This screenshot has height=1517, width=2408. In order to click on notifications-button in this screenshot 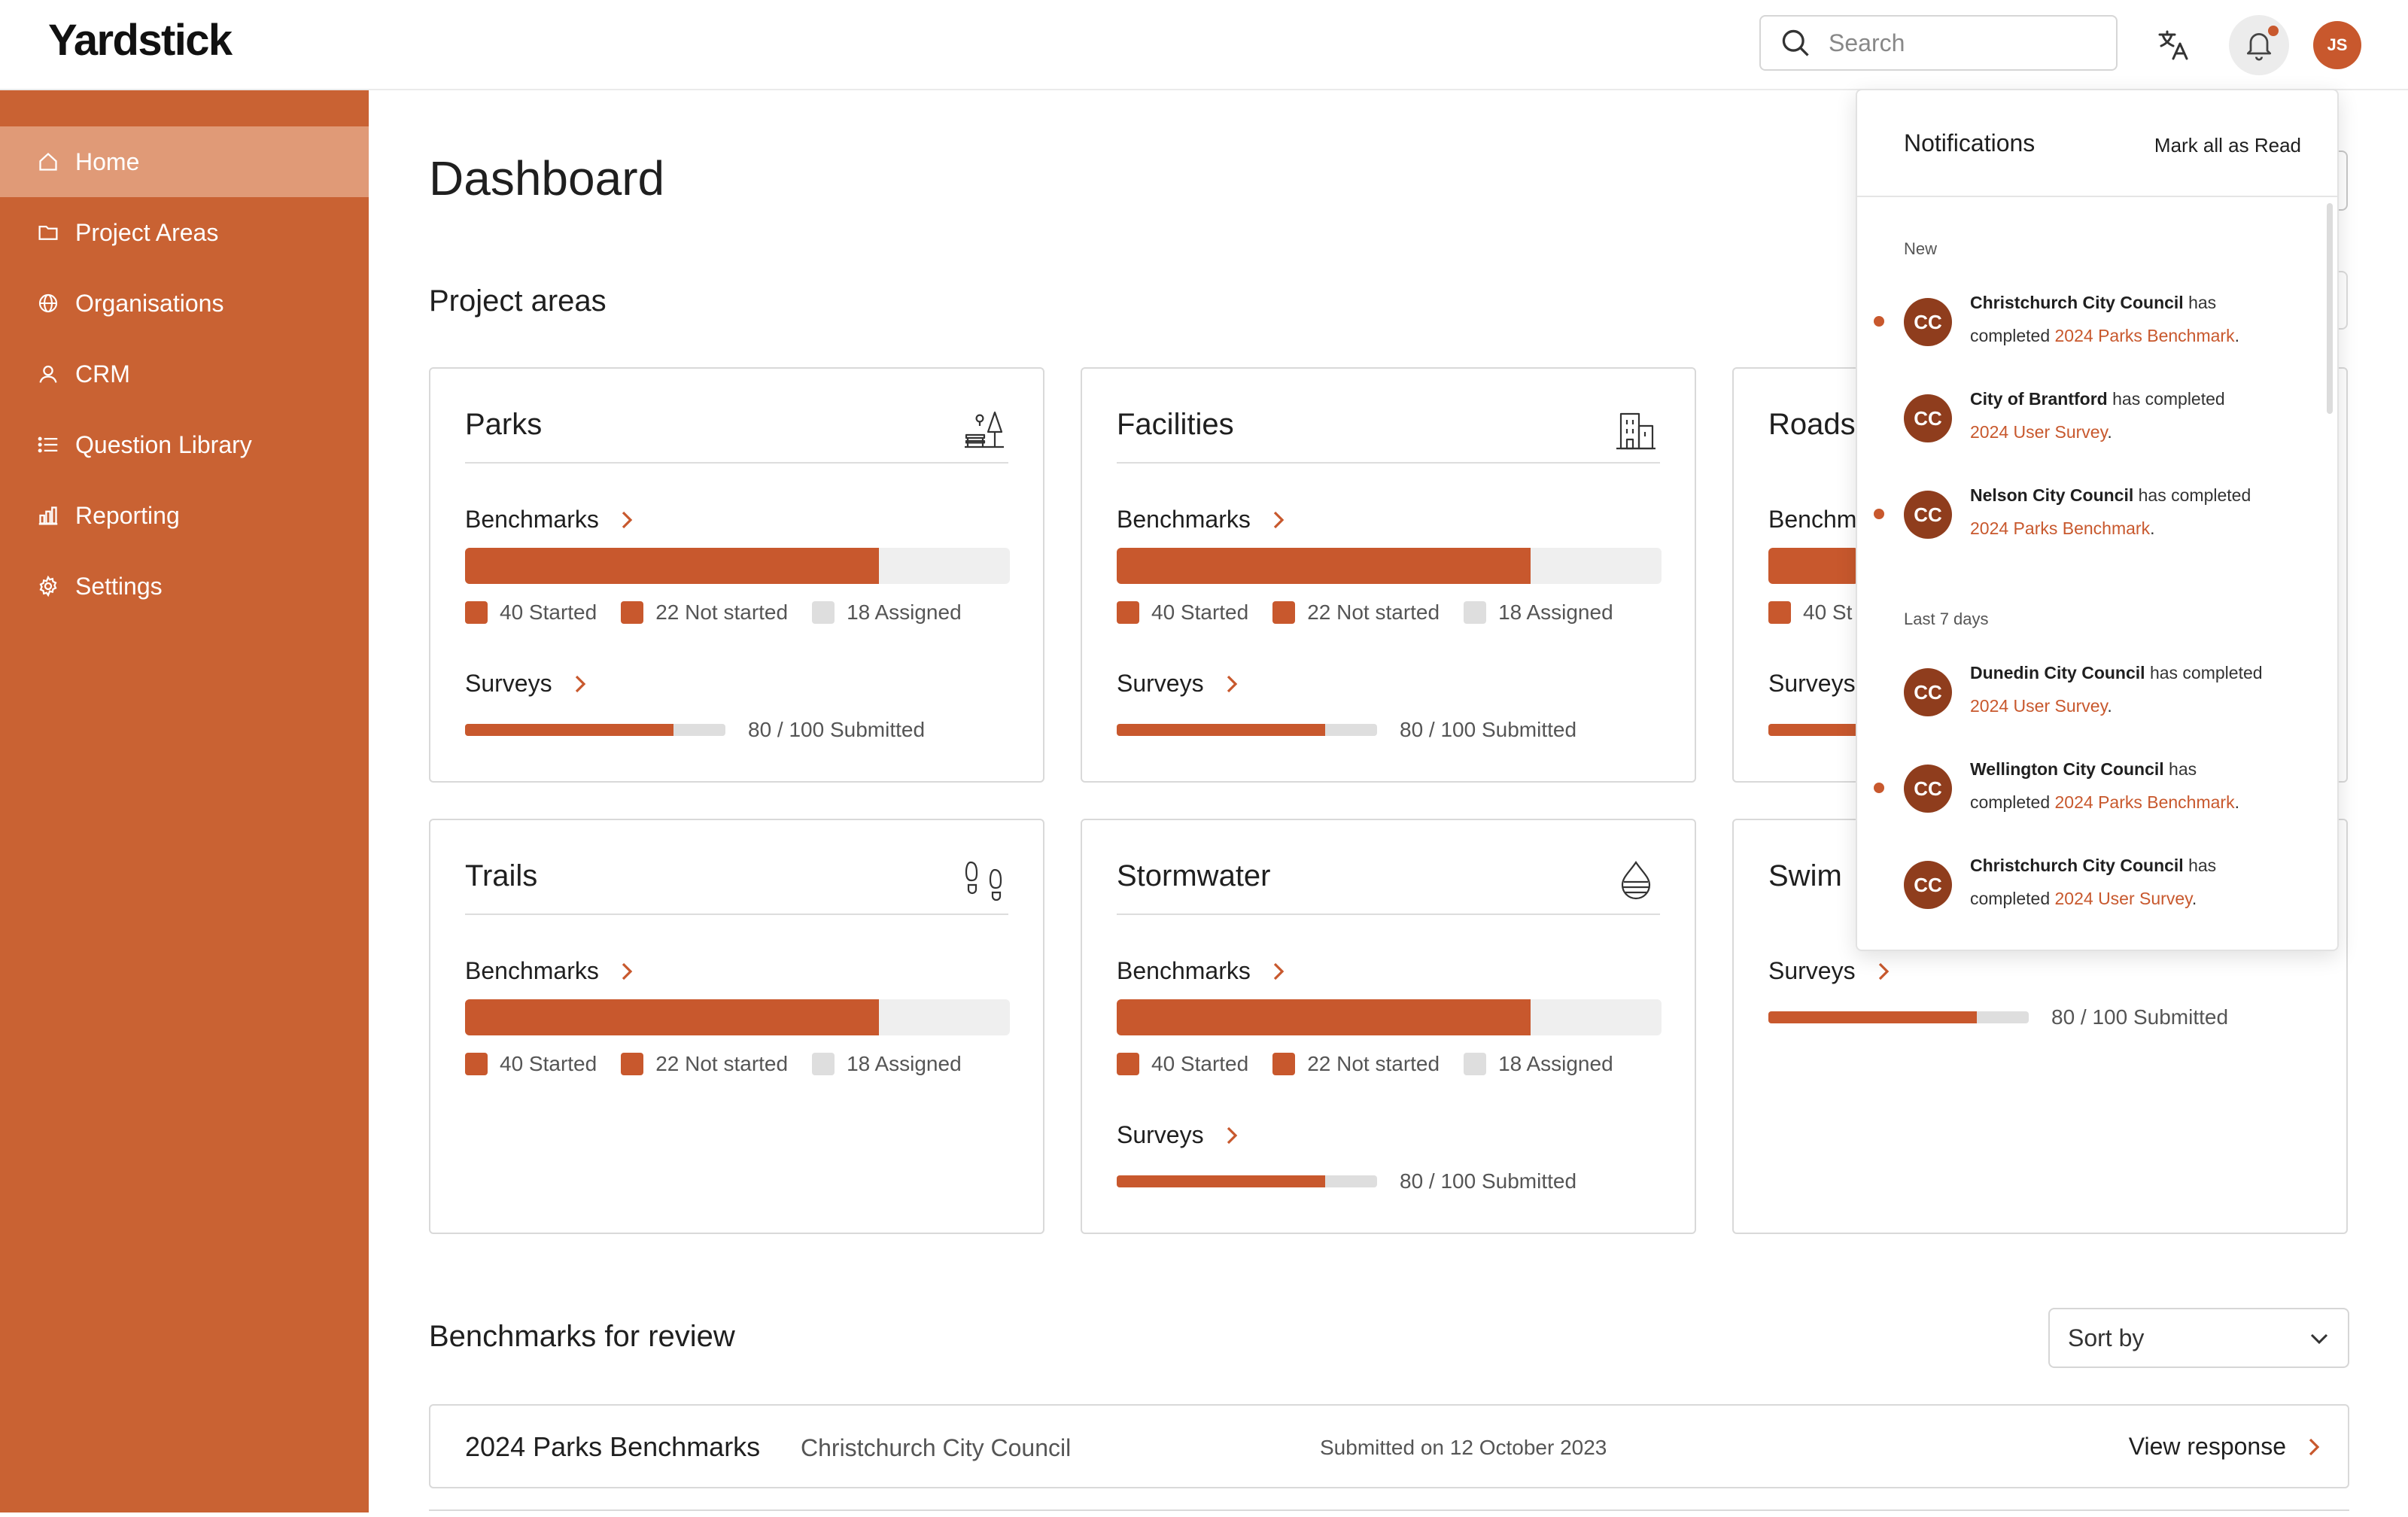, I will do `click(2259, 45)`.